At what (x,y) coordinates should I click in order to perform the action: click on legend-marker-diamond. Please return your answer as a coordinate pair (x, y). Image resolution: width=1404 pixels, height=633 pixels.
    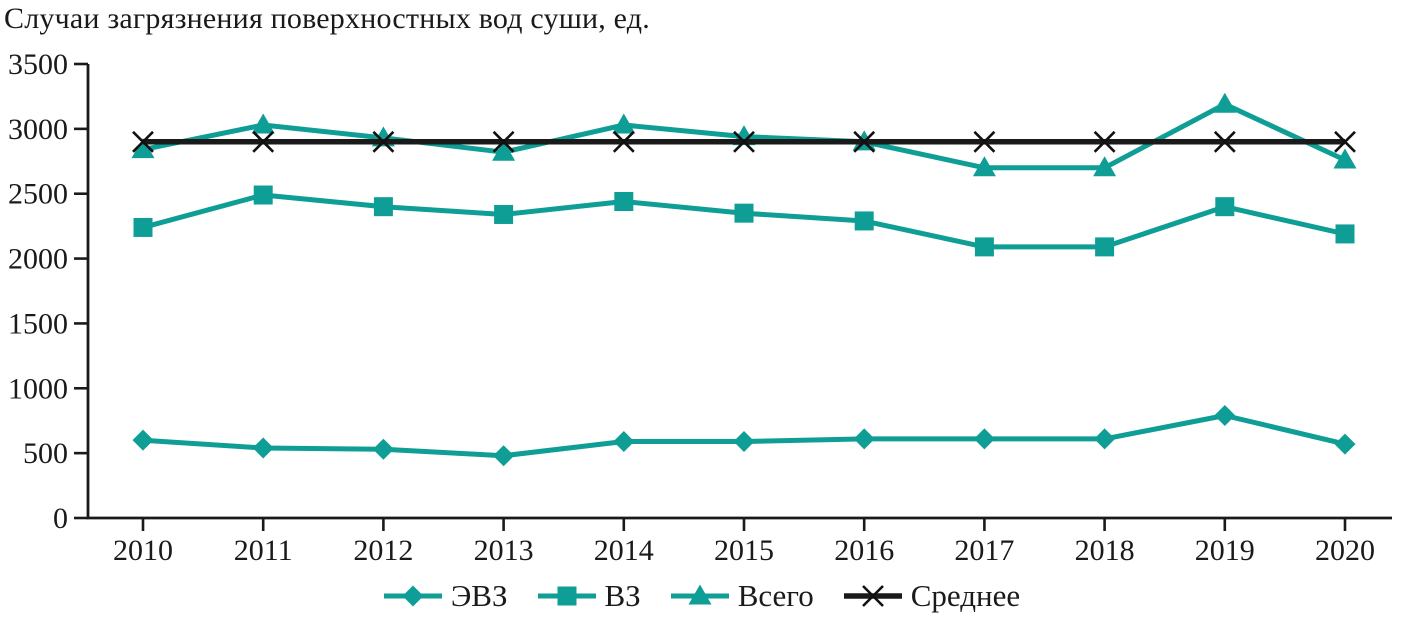
    Looking at the image, I should click on (412, 596).